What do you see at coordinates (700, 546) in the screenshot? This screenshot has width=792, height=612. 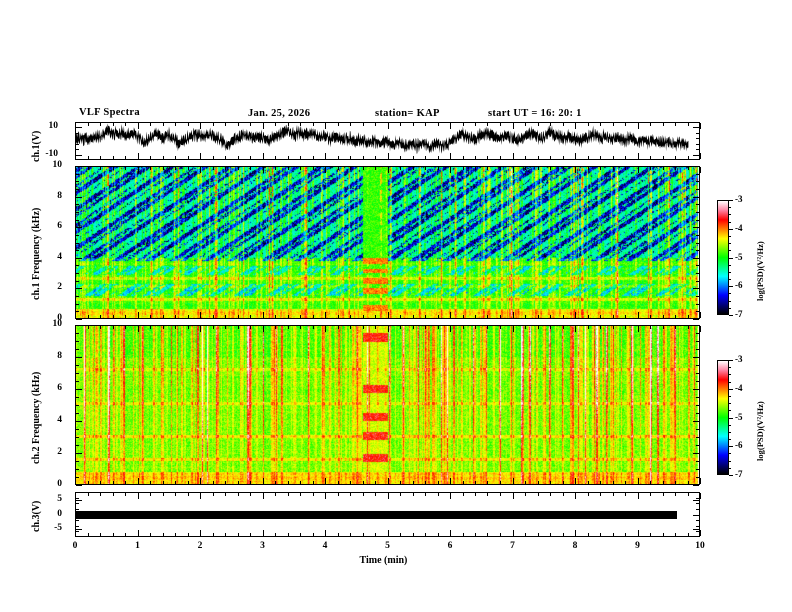 I see `time-tick-label: 10` at bounding box center [700, 546].